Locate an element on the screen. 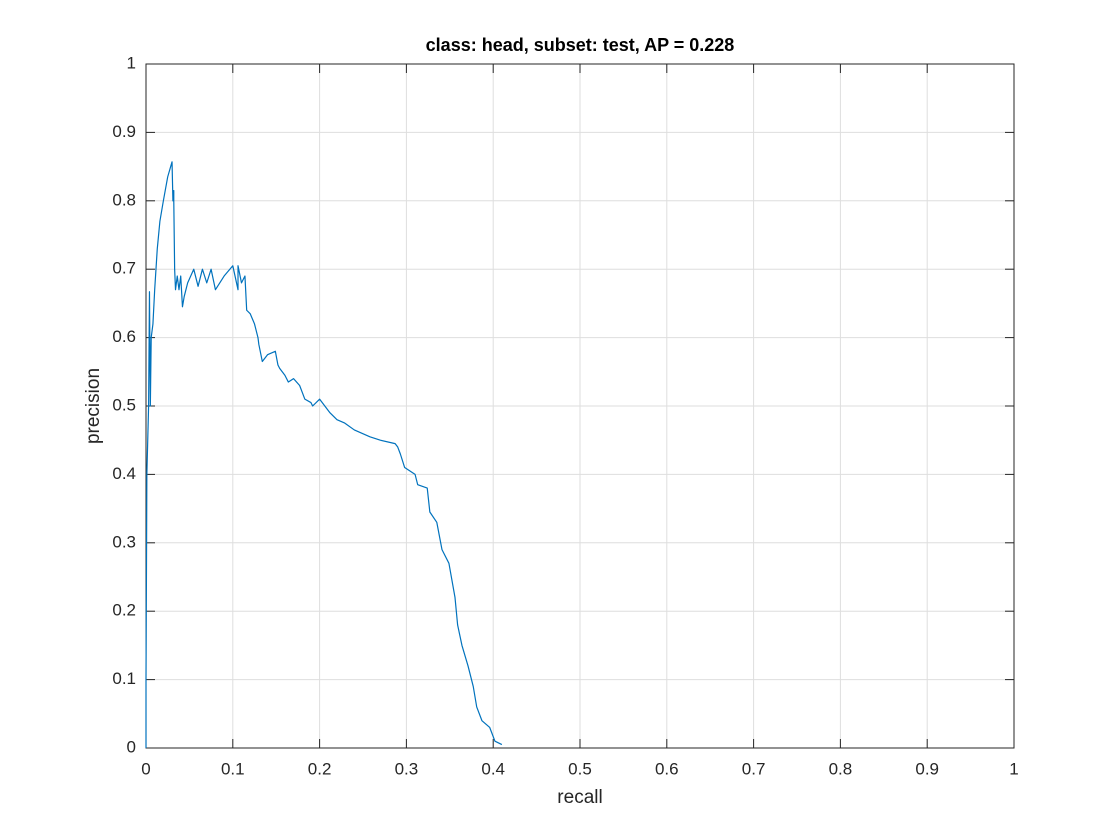 This screenshot has height=840, width=1120. y-tick-label: 0.1 is located at coordinates (124, 678).